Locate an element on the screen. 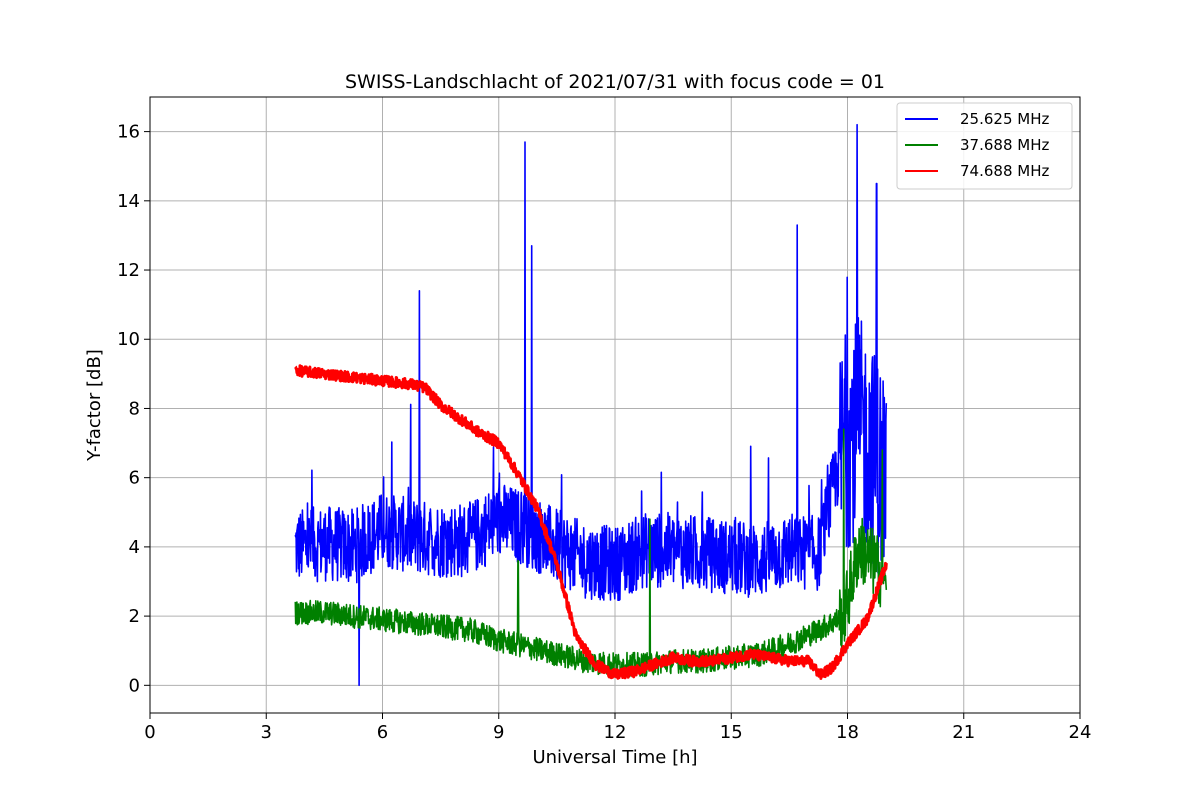 This screenshot has width=1200, height=800. y-tick-label: 6 is located at coordinates (134, 478).